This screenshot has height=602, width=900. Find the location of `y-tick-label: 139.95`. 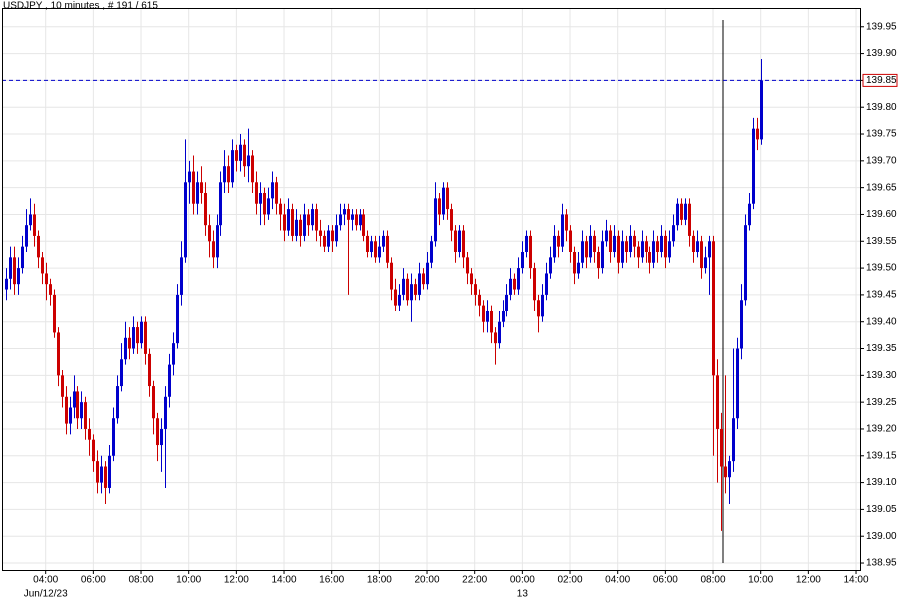

y-tick-label: 139.95 is located at coordinates (881, 26).